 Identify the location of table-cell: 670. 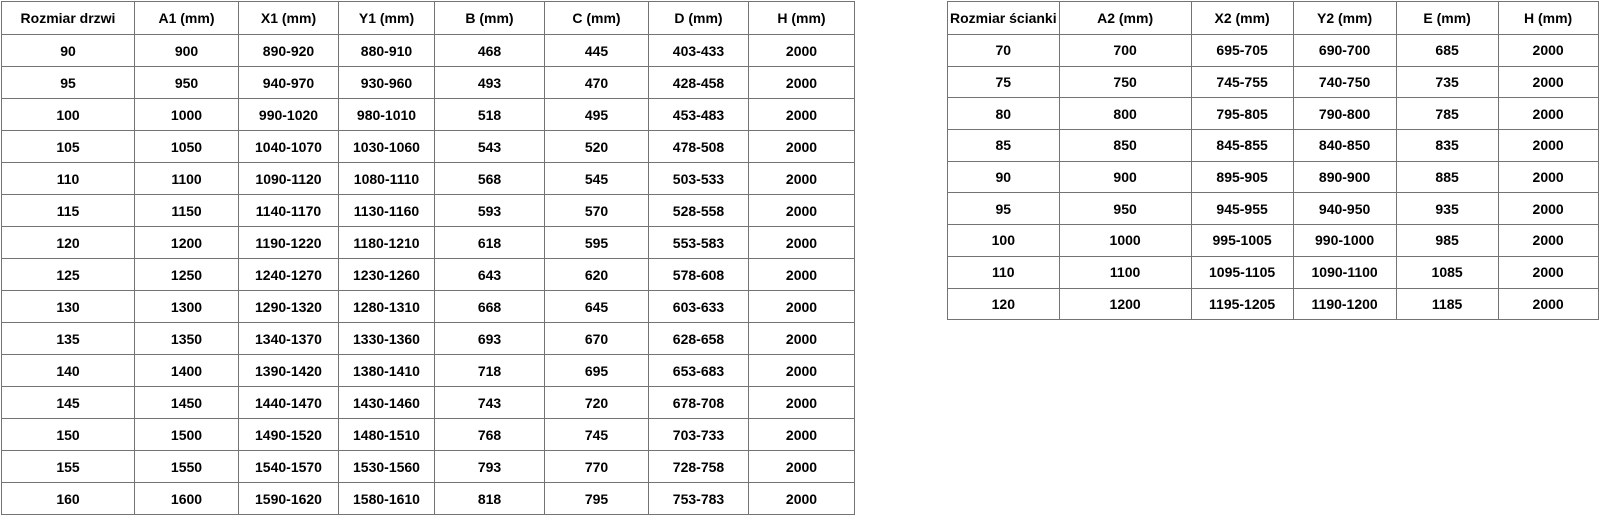
(596, 338).